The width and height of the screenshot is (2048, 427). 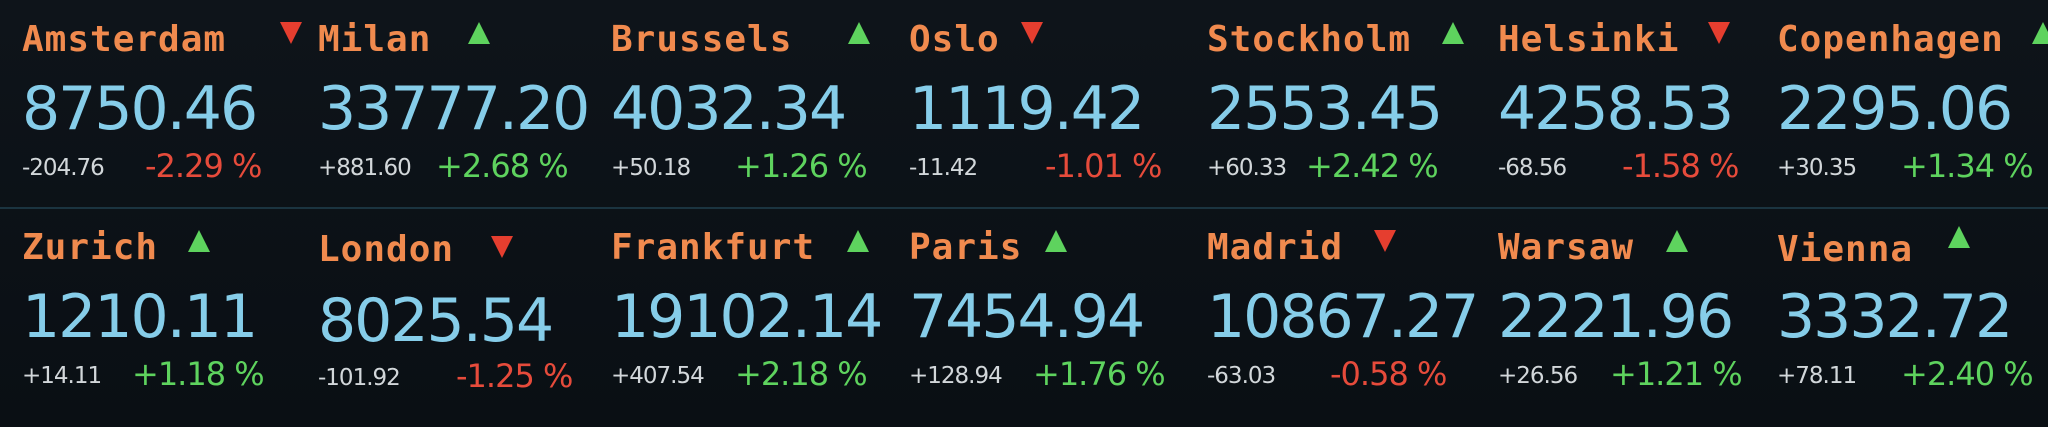 I want to click on ticker-london: London 8025.54 -101.92 -1.25 %, so click(x=463, y=321).